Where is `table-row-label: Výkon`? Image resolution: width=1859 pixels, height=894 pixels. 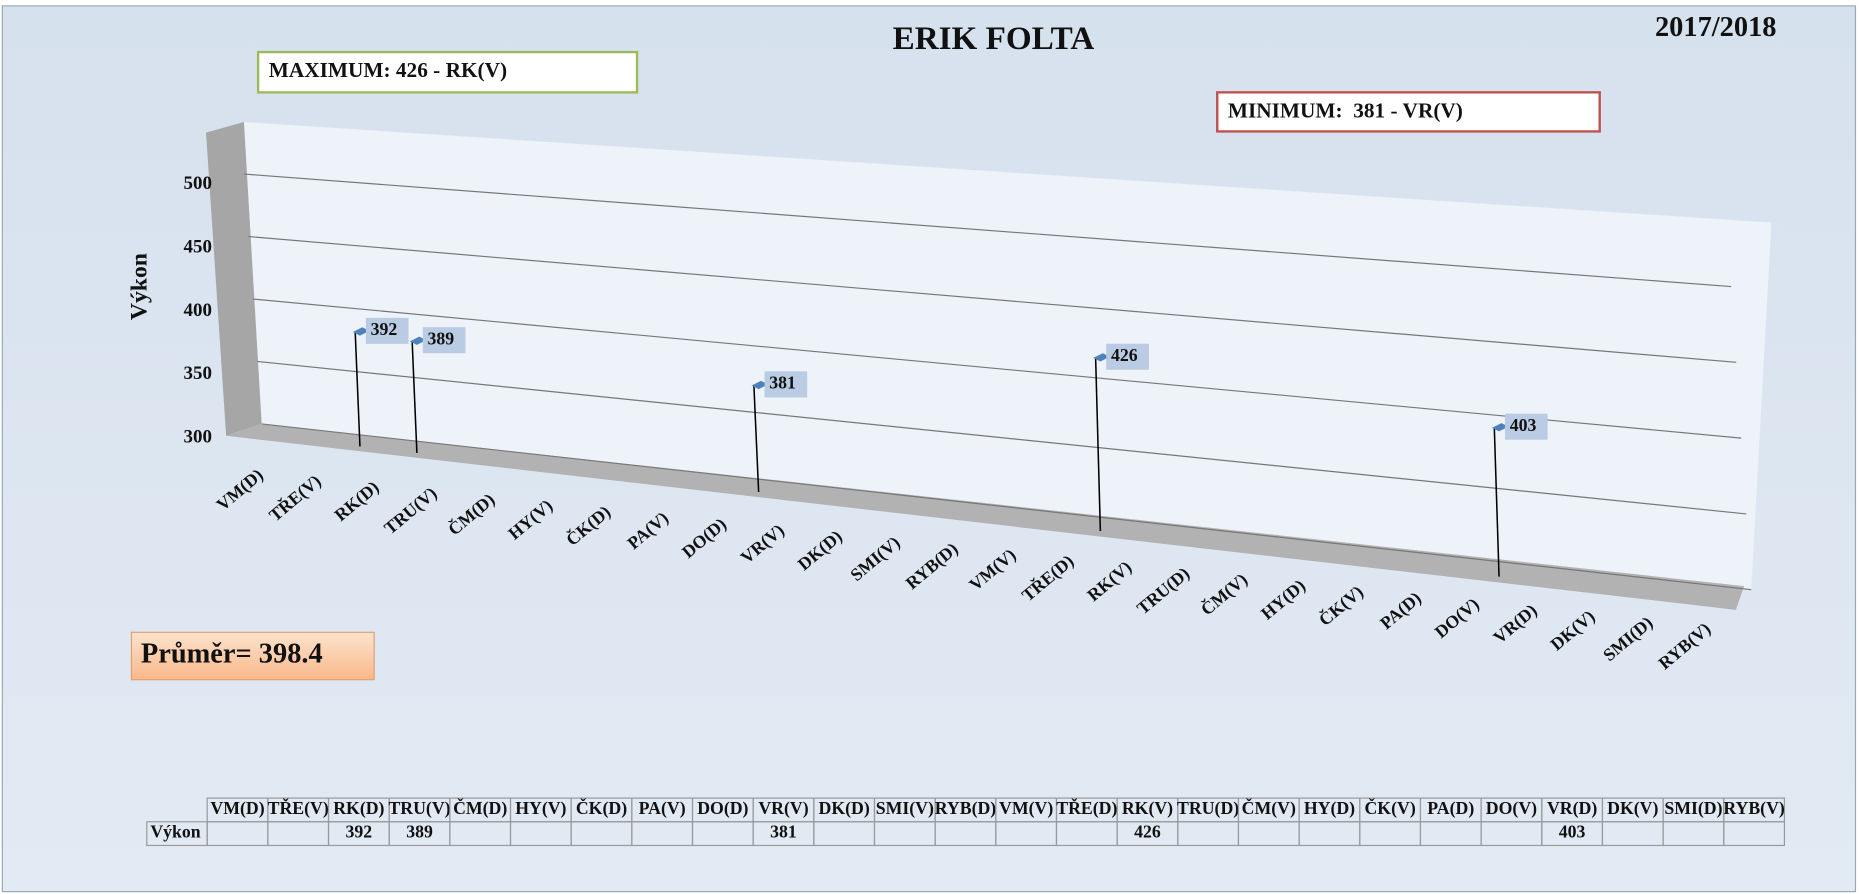 table-row-label: Výkon is located at coordinates (175, 832).